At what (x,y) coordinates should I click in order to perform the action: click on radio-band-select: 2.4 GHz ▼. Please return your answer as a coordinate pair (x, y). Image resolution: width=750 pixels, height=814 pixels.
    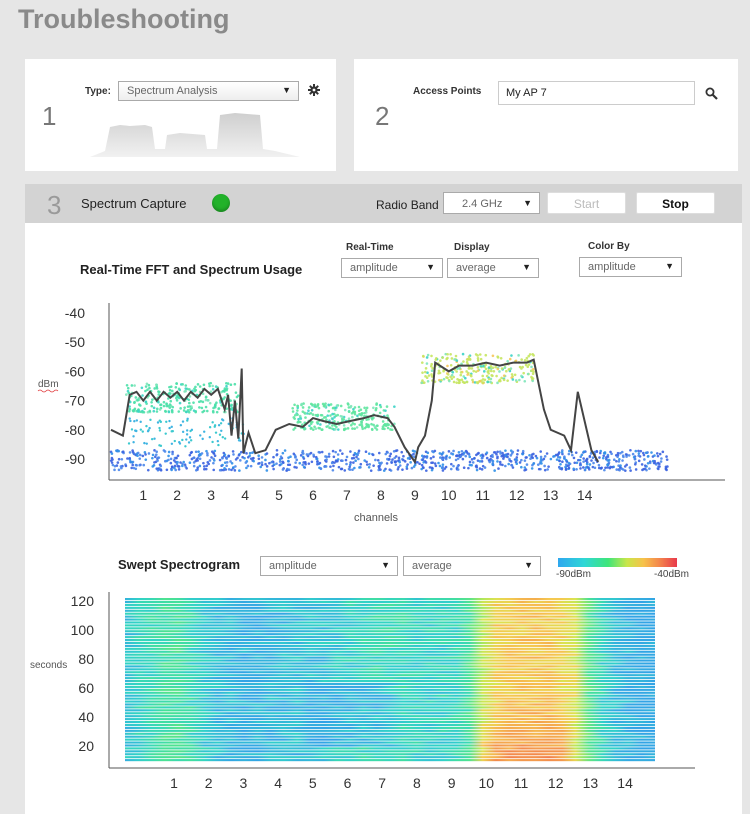
    Looking at the image, I should click on (491, 203).